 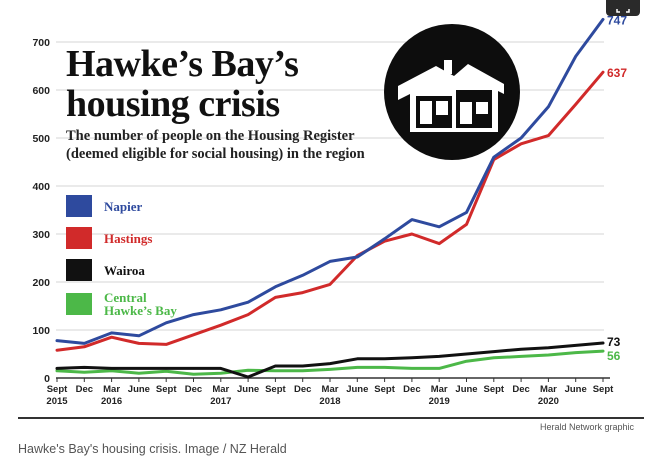 I want to click on y-tick-label-300: 300, so click(x=41, y=235).